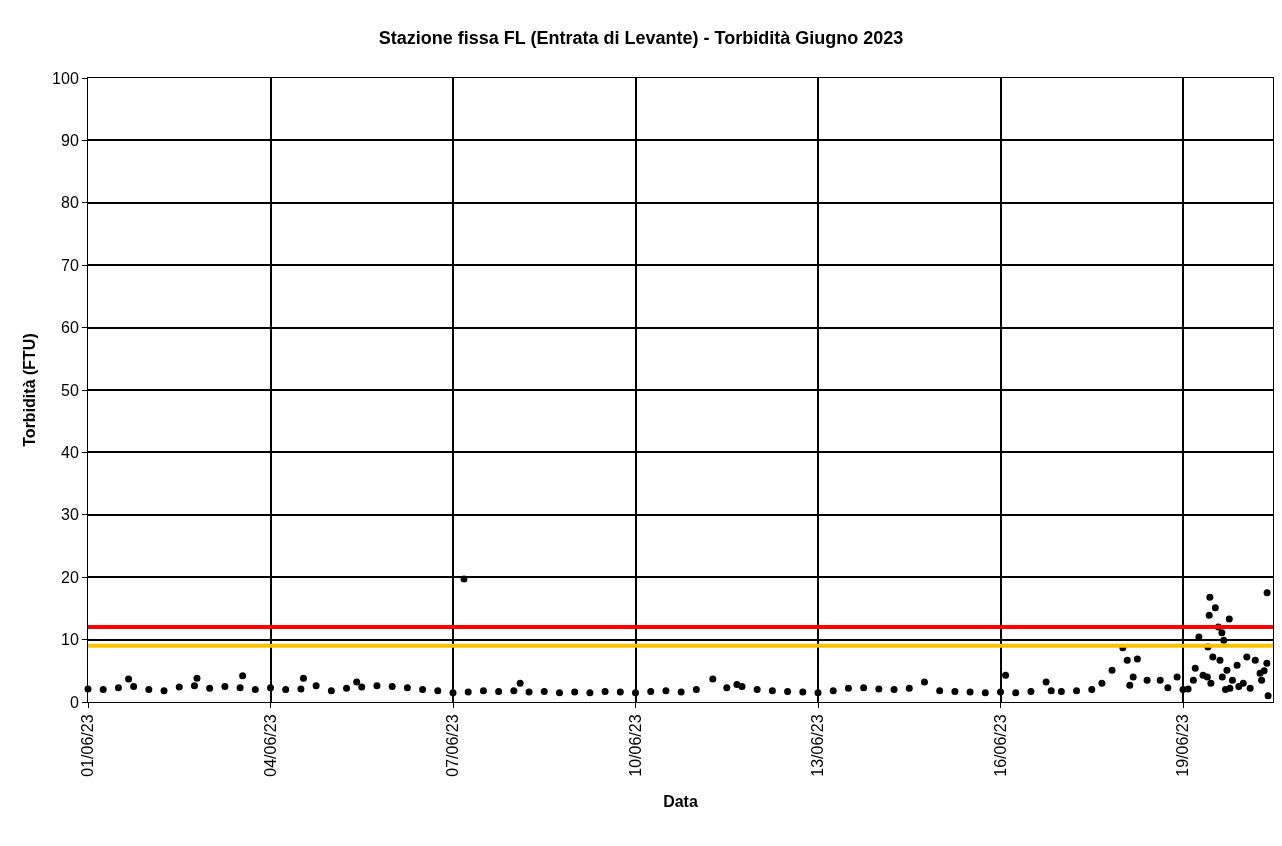 The height and width of the screenshot is (846, 1282). Describe the element at coordinates (1000, 745) in the screenshot. I see `x-tick-label: 16/06/23` at that location.